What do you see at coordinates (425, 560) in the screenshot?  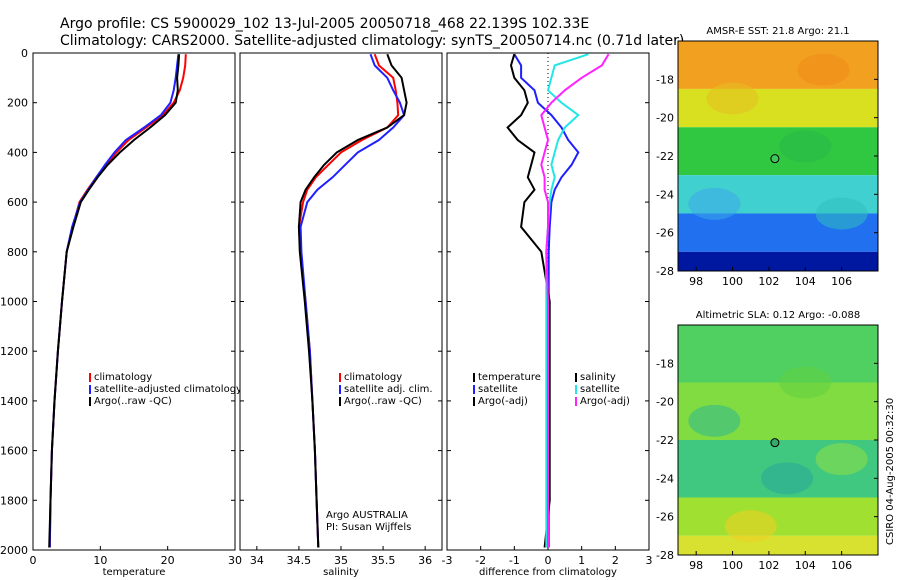 I see `salinity-xtick-label: 36` at bounding box center [425, 560].